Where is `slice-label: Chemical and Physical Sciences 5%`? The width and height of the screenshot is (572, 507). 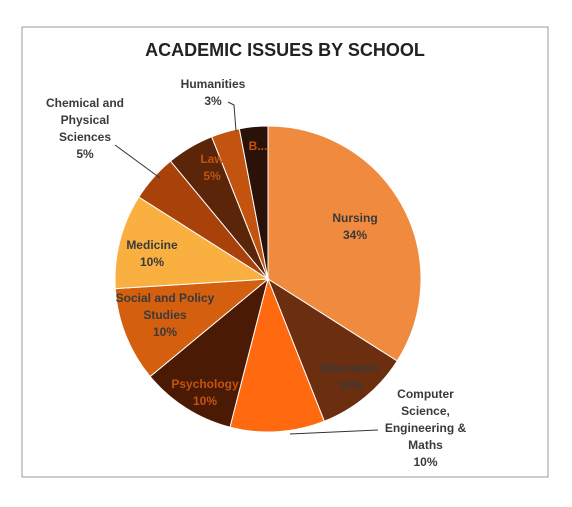
slice-label: Chemical and Physical Sciences 5% is located at coordinates (85, 129).